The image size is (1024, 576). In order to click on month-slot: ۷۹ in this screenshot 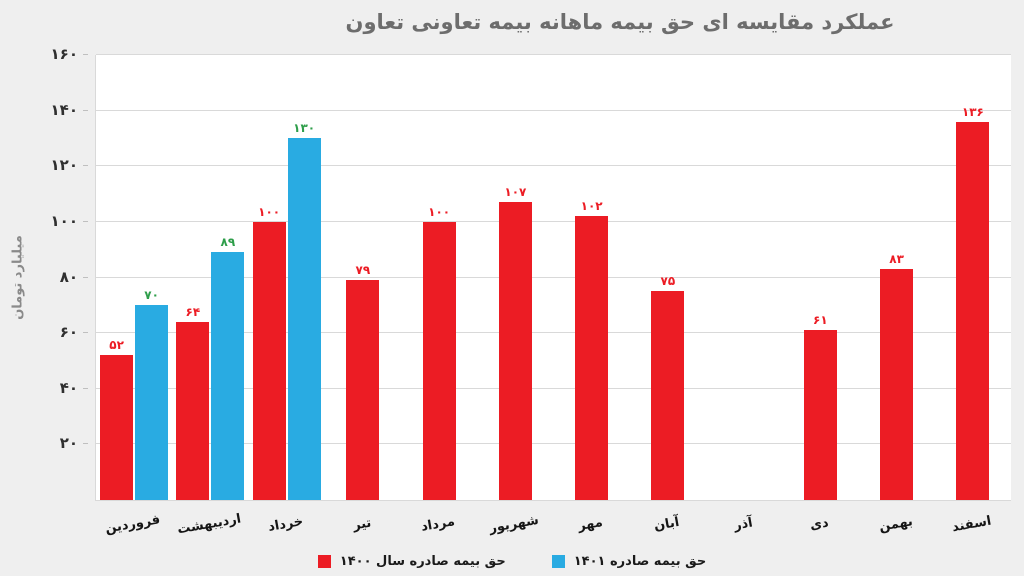, I will do `click(363, 277)`.